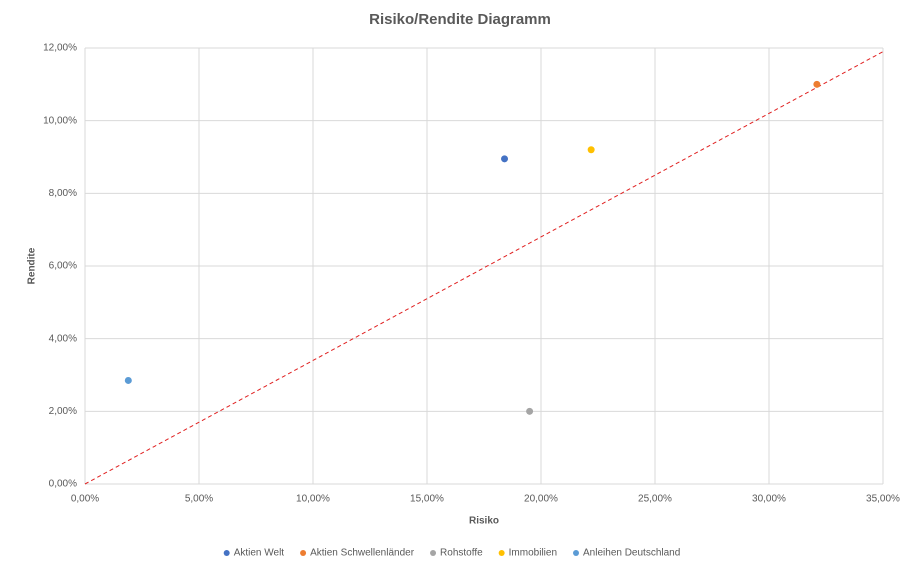  I want to click on y-tick-label: 12,00%, so click(60, 48).